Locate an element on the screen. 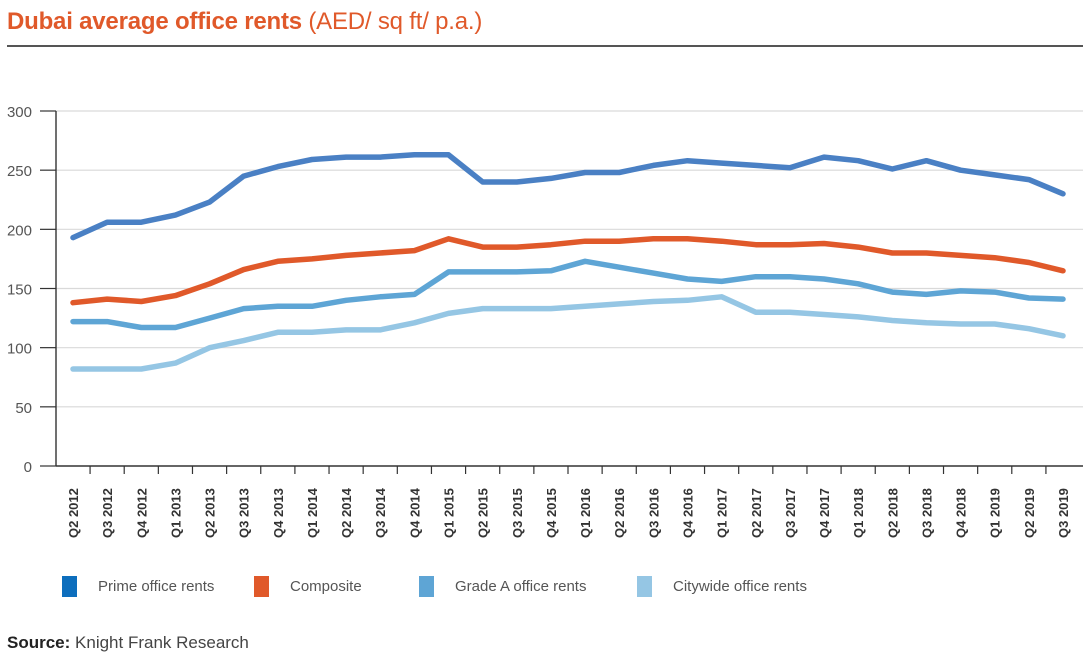  legend-item-citywide: Citywide office rents is located at coordinates (722, 586).